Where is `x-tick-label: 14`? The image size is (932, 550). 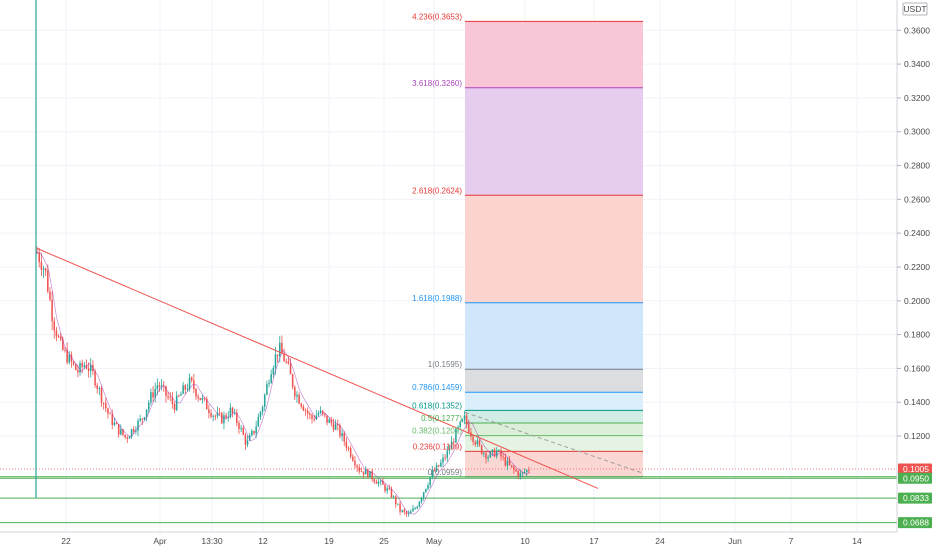
x-tick-label: 14 is located at coordinates (857, 541).